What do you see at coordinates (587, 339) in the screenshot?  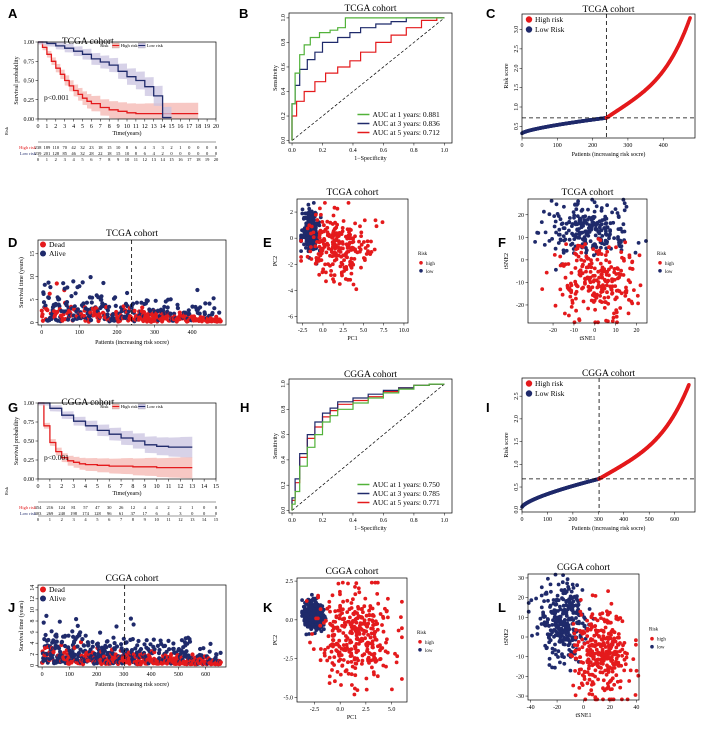 I see `x-axis-label: tSNE1` at bounding box center [587, 339].